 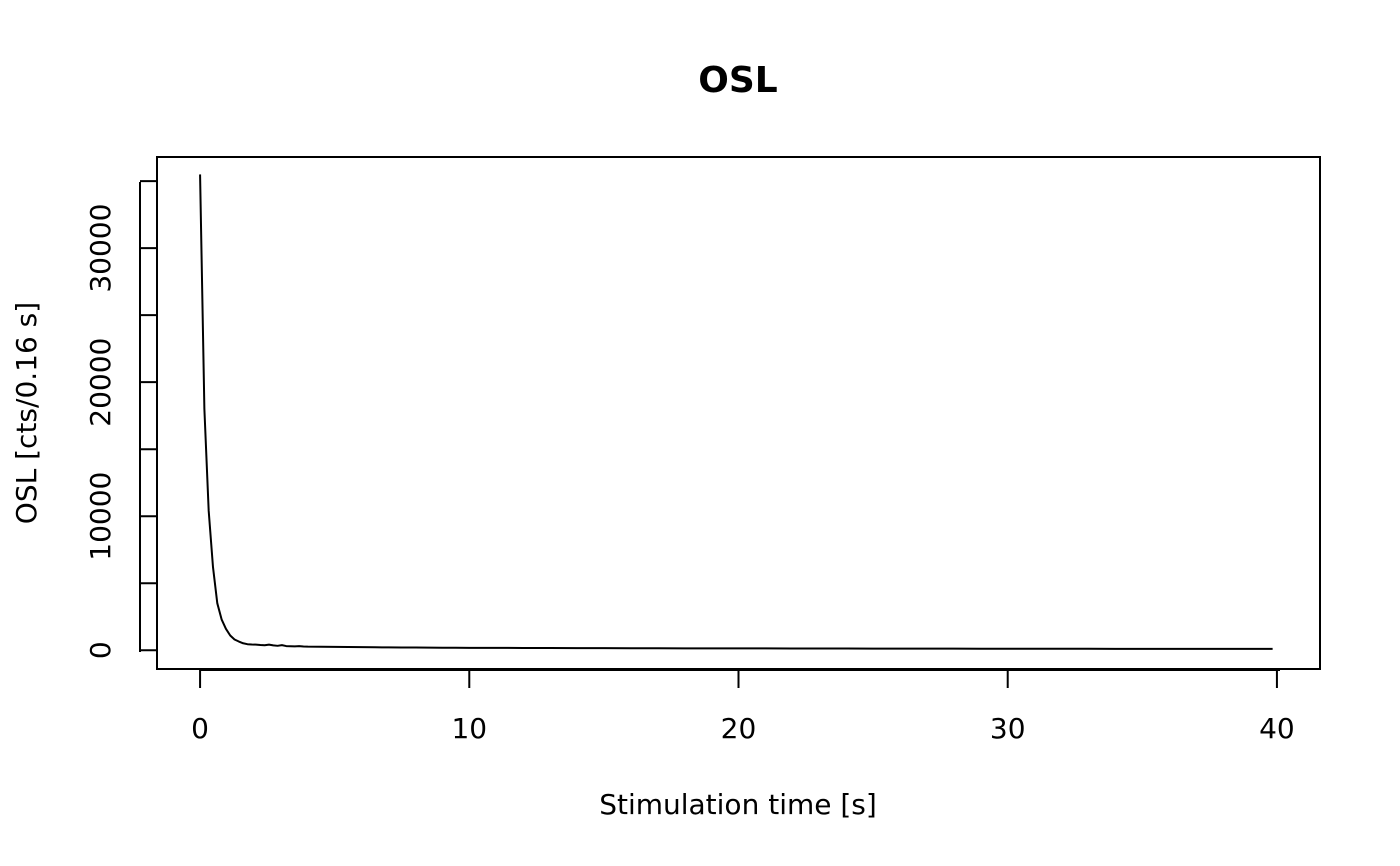 I want to click on y-tick-label: 10000, so click(x=100, y=516).